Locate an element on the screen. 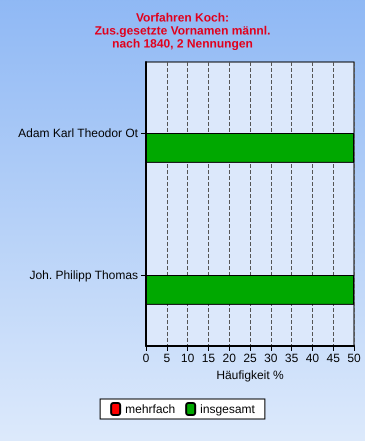  x-tick-label: 25 is located at coordinates (250, 358).